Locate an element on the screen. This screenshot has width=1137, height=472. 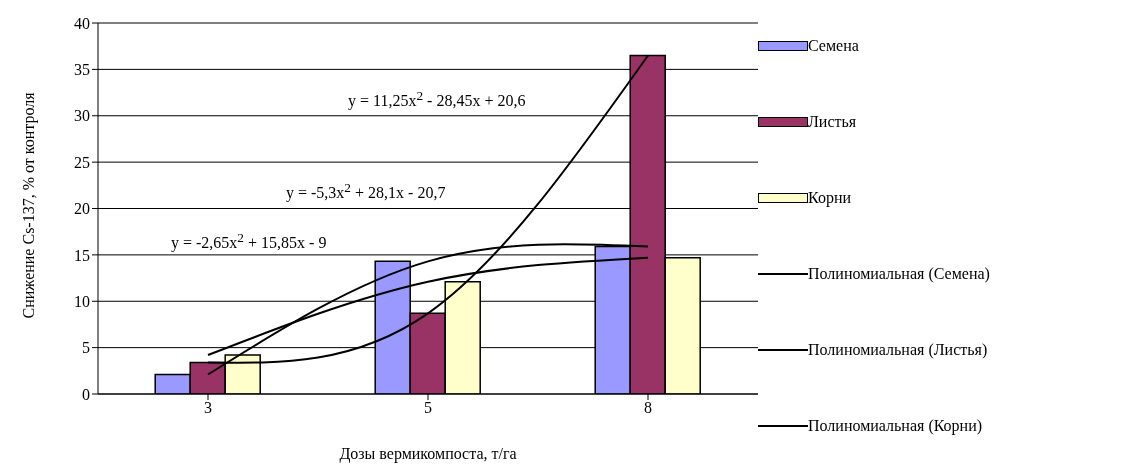
y-tick-label: 10 is located at coordinates (82, 301).